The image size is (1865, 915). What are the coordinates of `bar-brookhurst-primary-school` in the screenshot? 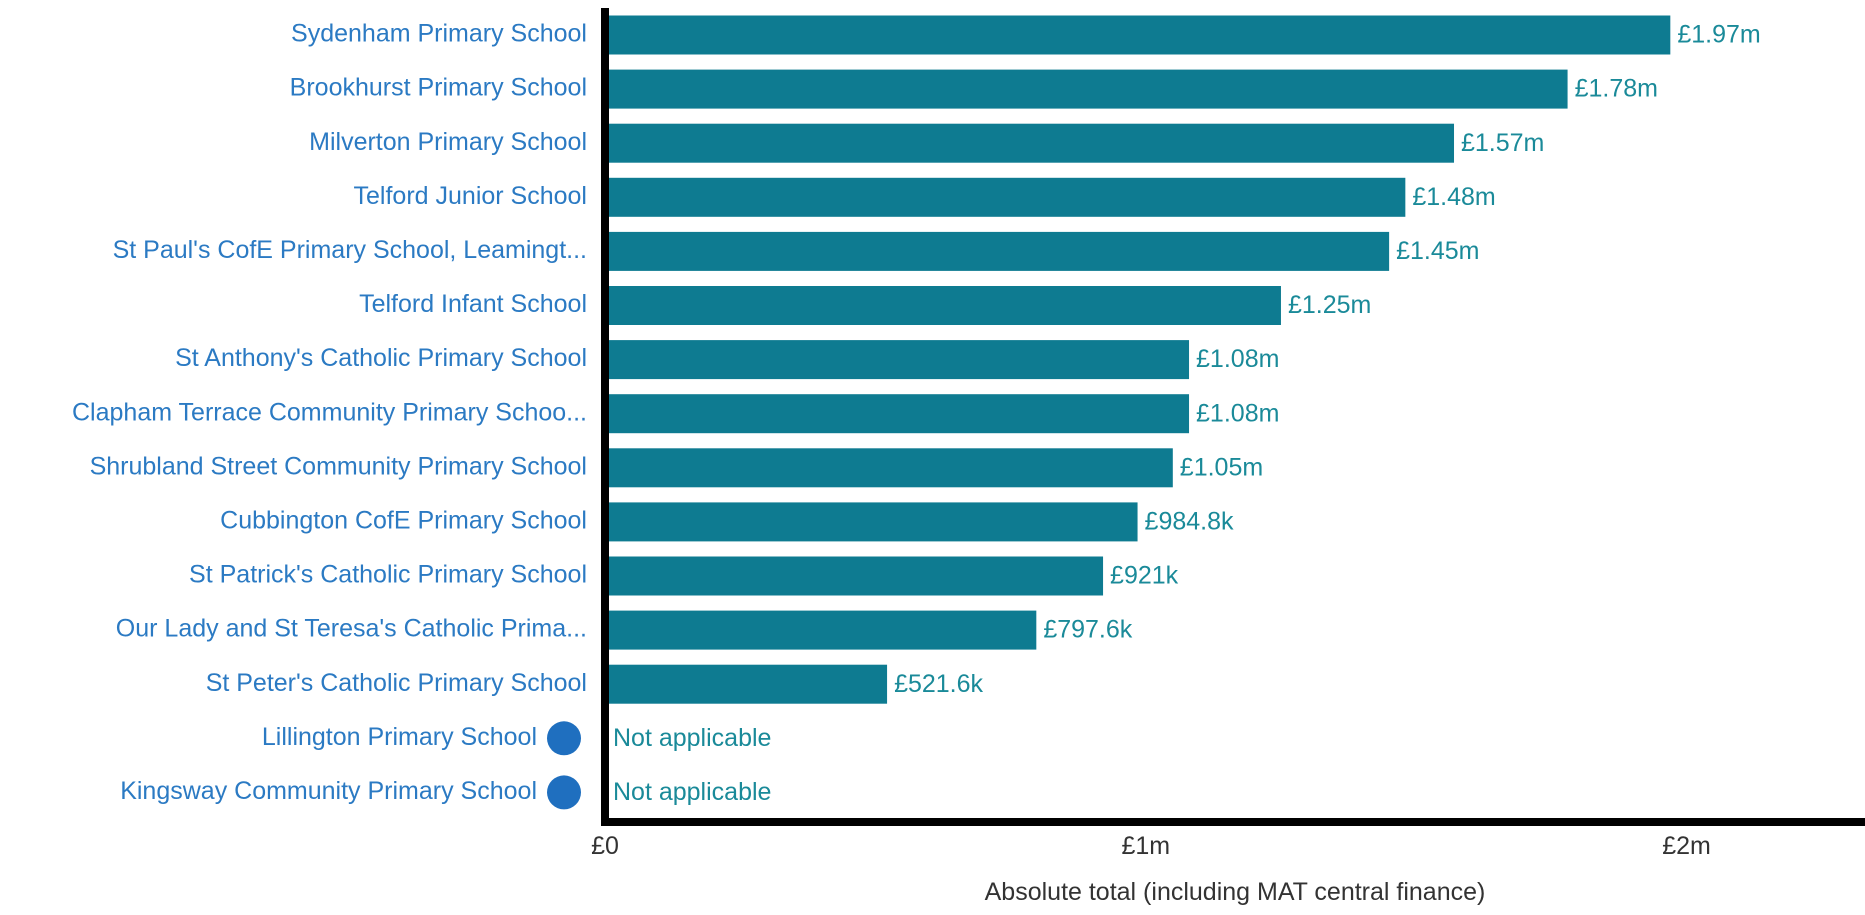 It's located at (1086, 89).